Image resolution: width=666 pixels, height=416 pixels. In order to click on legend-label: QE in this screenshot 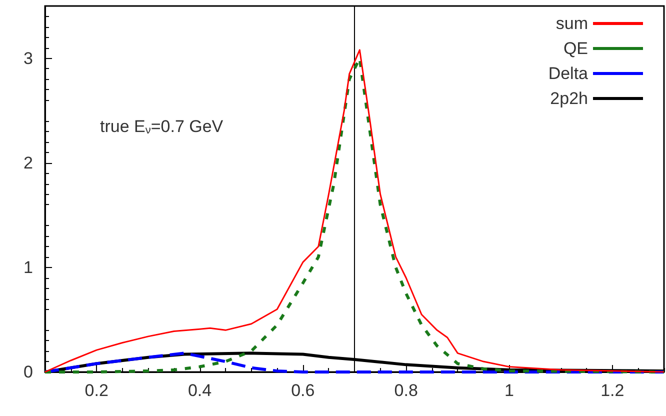, I will do `click(575, 48)`.